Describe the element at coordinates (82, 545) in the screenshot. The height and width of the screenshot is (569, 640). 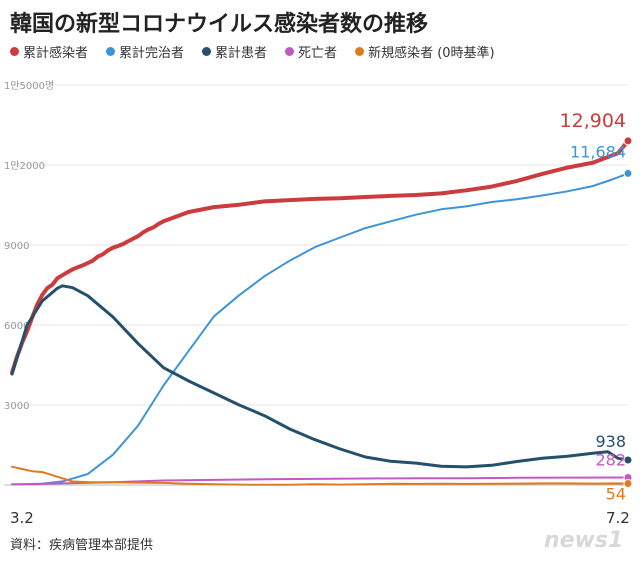
I see `source-note: 資料：疾病管理本部提供` at that location.